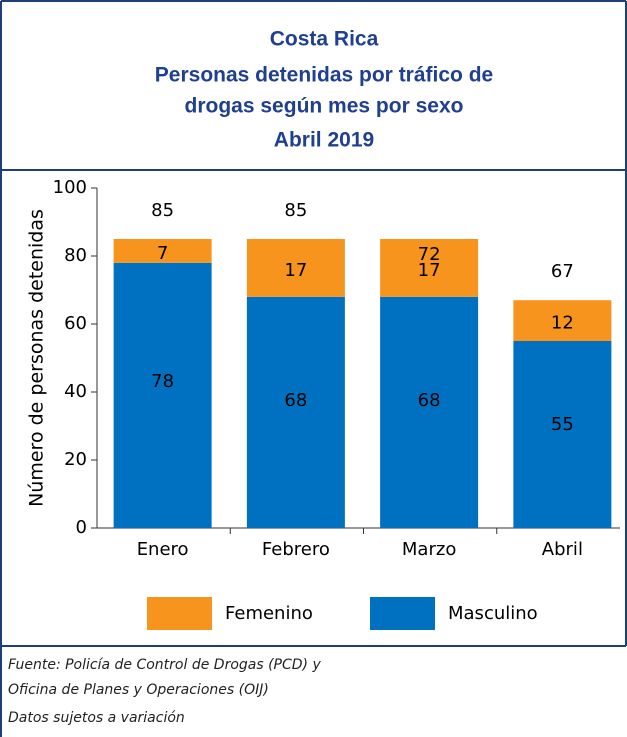 The image size is (627, 737). I want to click on total-label: 67, so click(562, 271).